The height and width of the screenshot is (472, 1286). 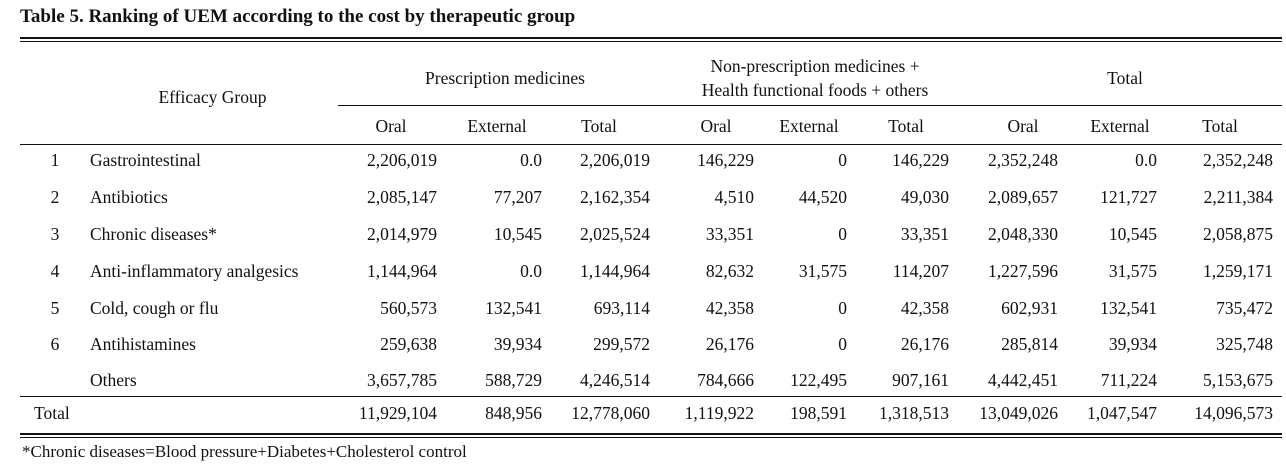 What do you see at coordinates (212, 97) in the screenshot?
I see `header-efficacy-group: Efficacy Group` at bounding box center [212, 97].